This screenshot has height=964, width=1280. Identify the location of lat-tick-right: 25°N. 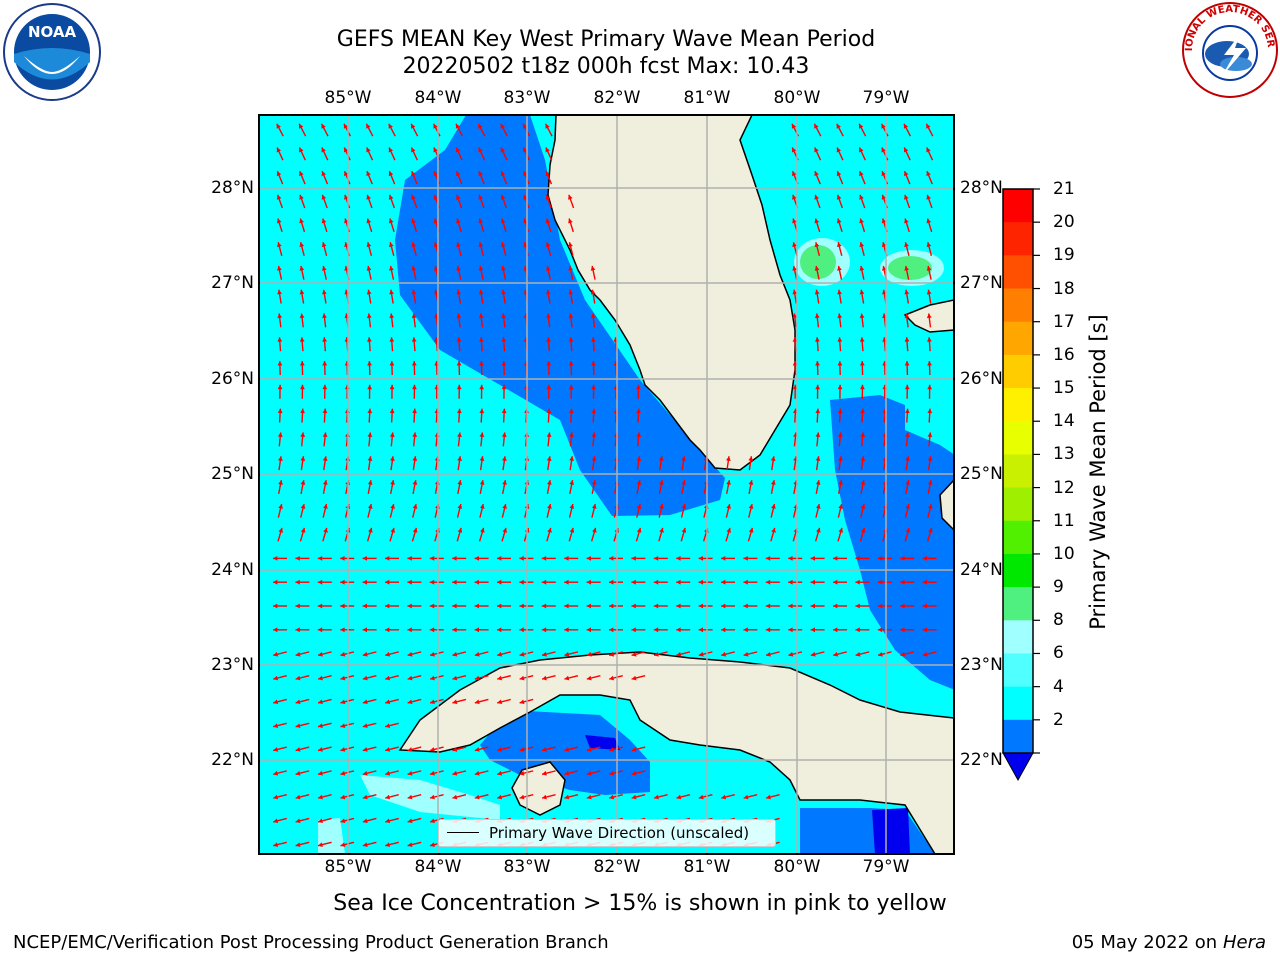
(990, 474).